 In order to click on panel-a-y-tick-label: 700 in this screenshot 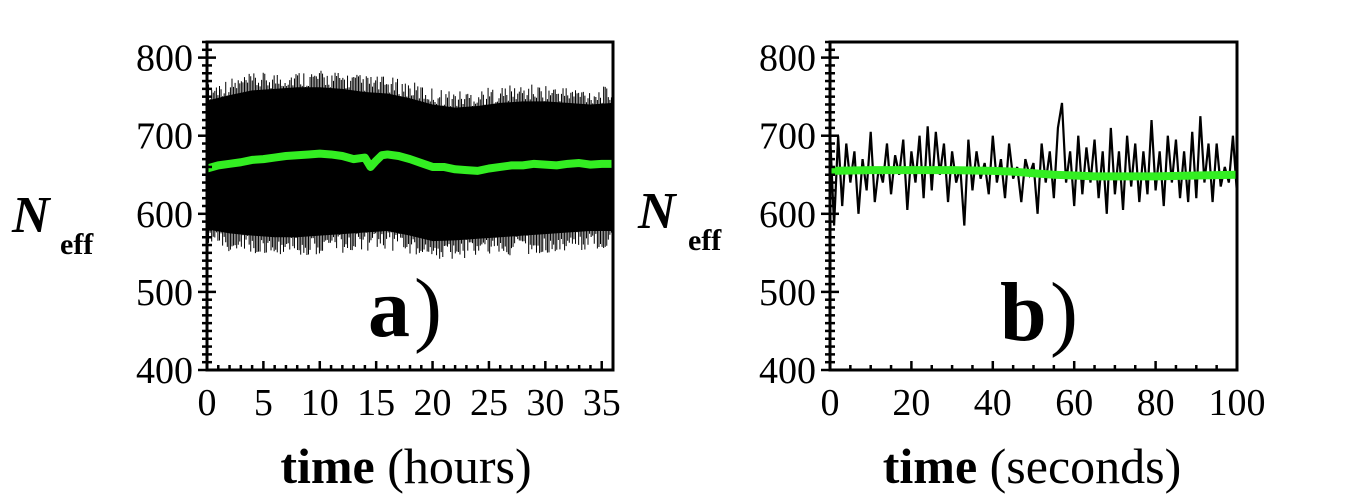, I will do `click(164, 137)`.